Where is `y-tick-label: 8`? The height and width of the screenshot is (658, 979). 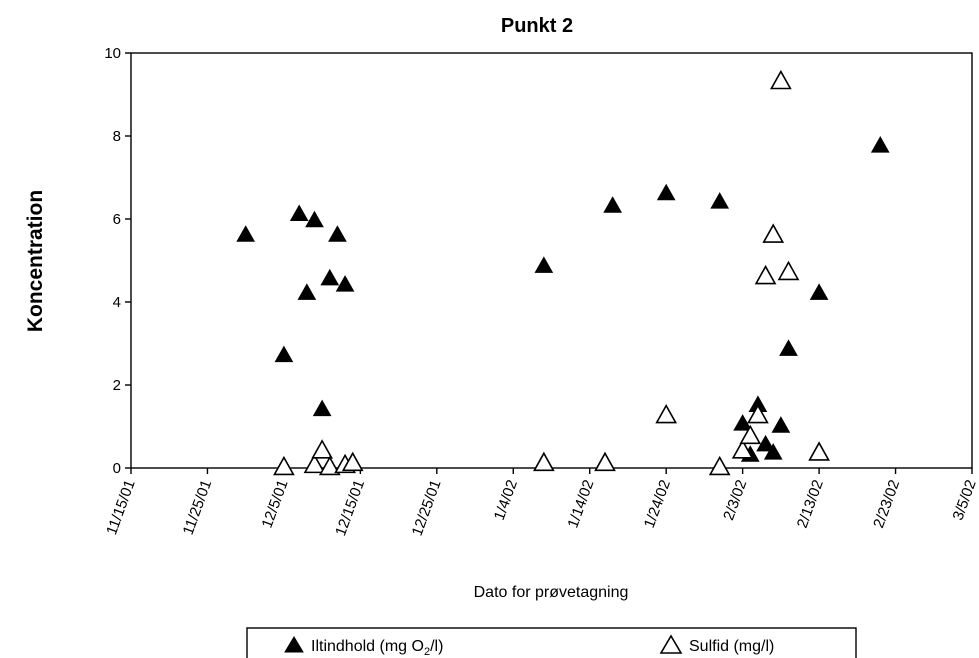 y-tick-label: 8 is located at coordinates (117, 136).